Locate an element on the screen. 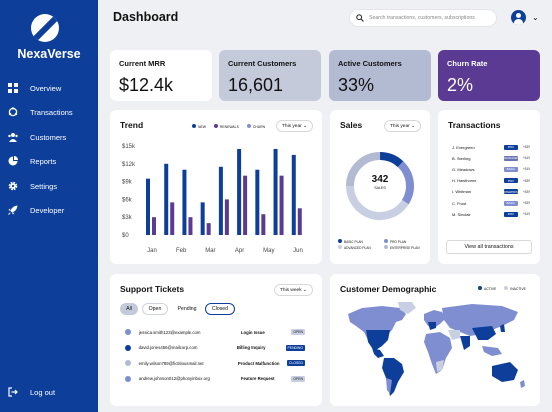  region-russia-asia is located at coordinates (480, 320).